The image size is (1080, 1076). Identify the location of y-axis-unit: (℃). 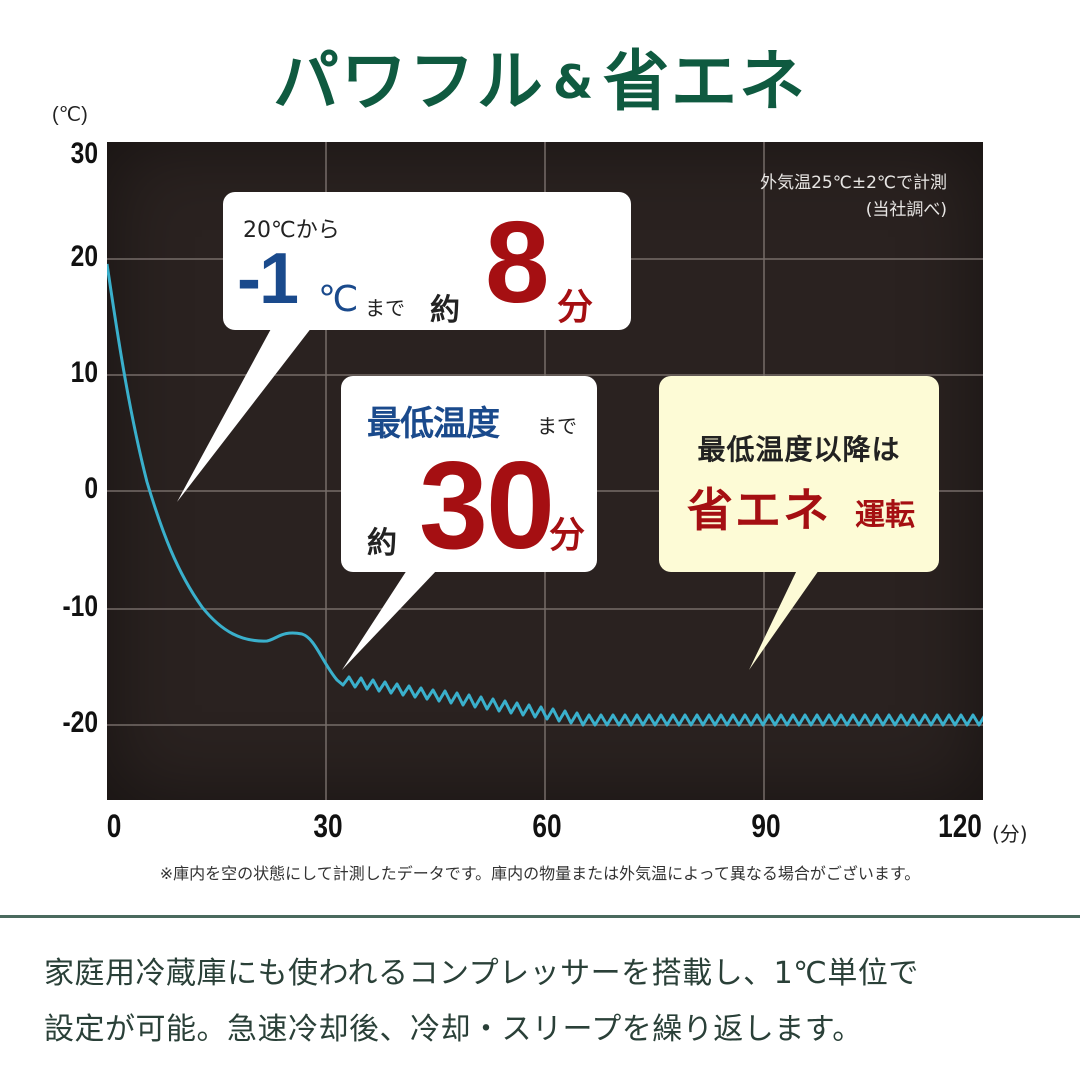
(70, 115).